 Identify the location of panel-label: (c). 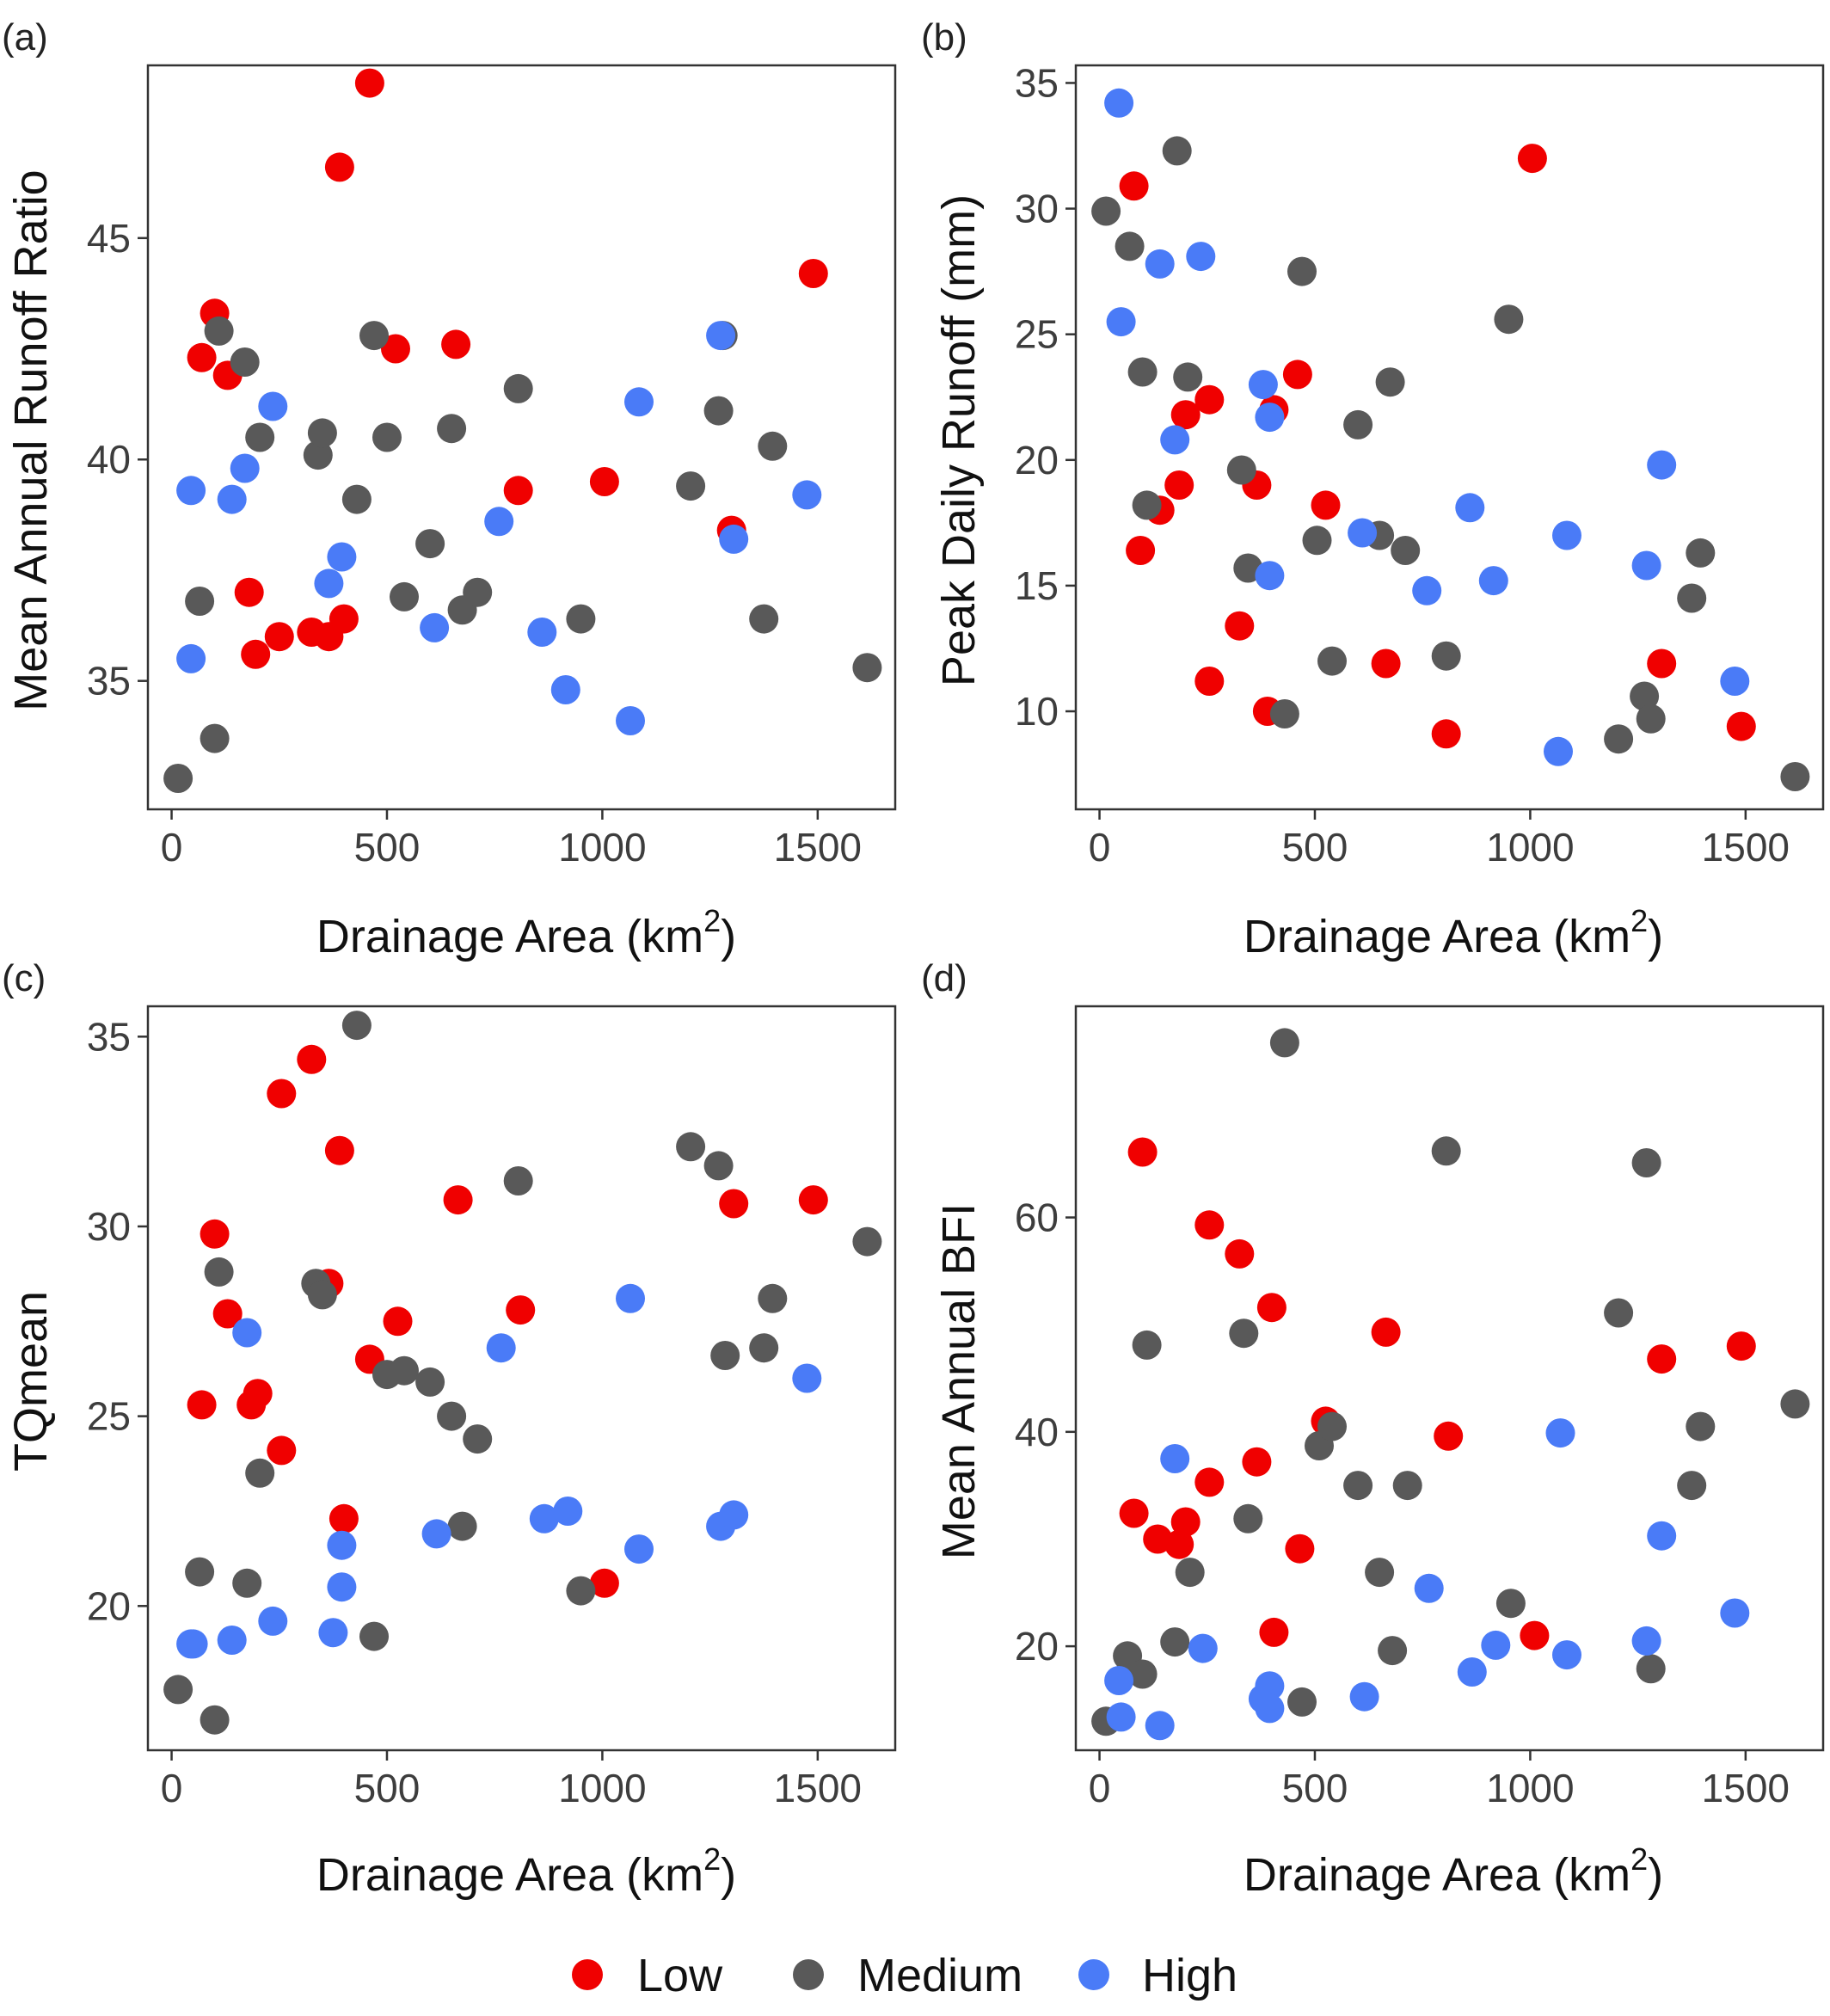
(24, 978).